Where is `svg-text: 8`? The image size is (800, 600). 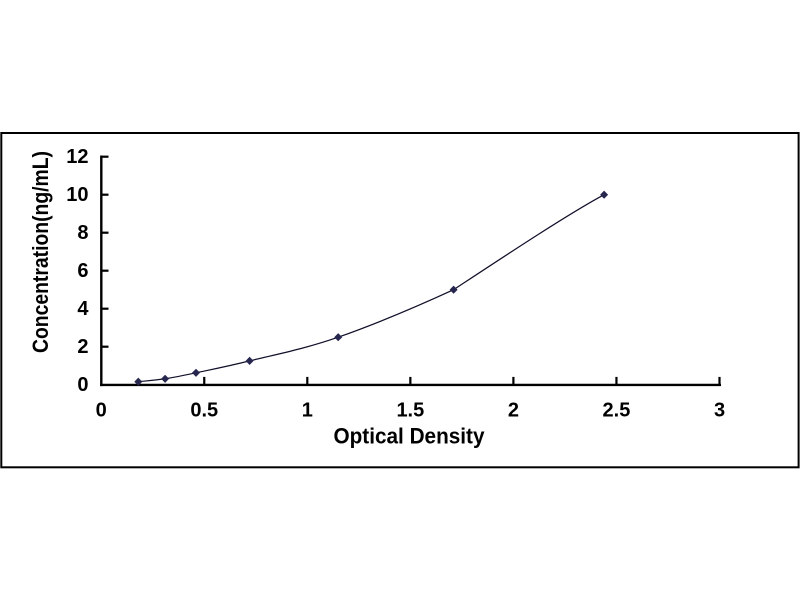 svg-text: 8 is located at coordinates (82, 233).